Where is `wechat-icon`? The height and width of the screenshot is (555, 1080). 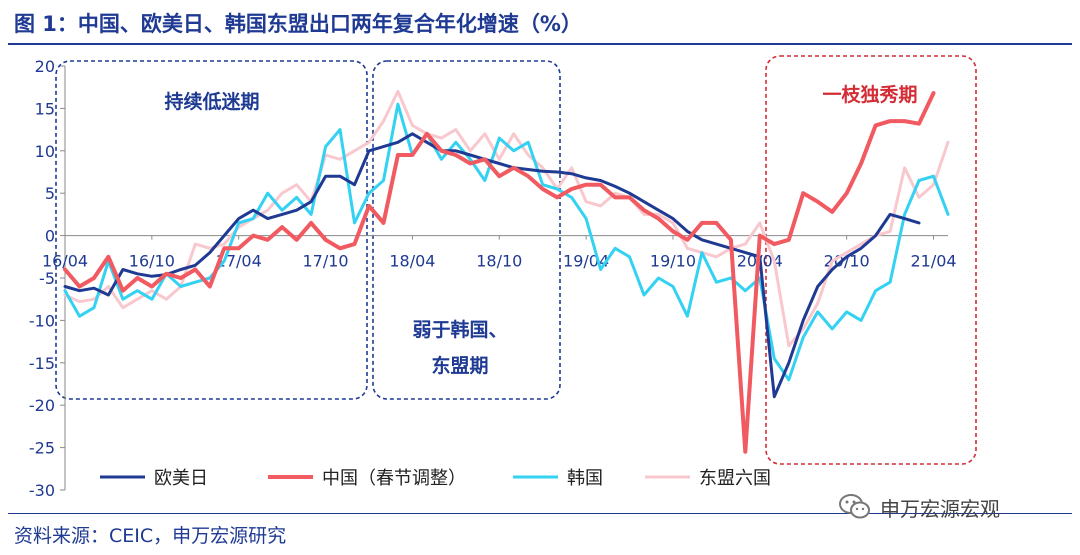
wechat-icon is located at coordinates (854, 506).